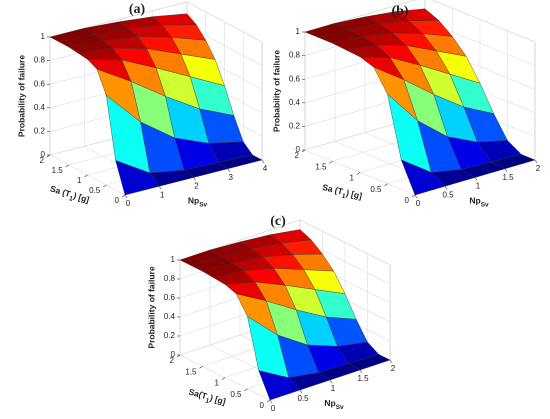 The width and height of the screenshot is (550, 419). Describe the element at coordinates (332, 189) in the screenshot. I see `y-axis-label-part: Sa (T` at that location.